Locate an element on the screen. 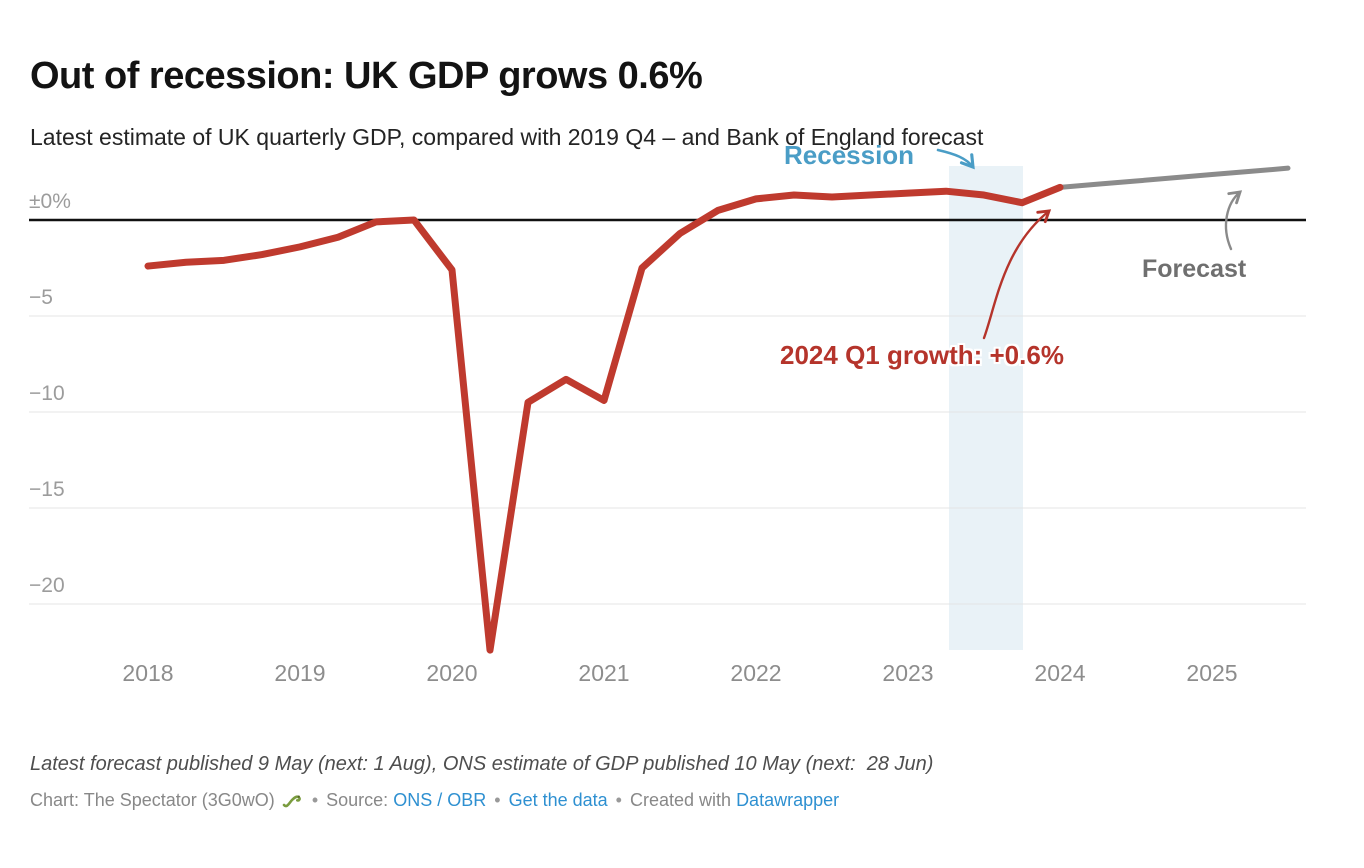 The image size is (1364, 868). x-tick-2020: 2020 is located at coordinates (452, 673).